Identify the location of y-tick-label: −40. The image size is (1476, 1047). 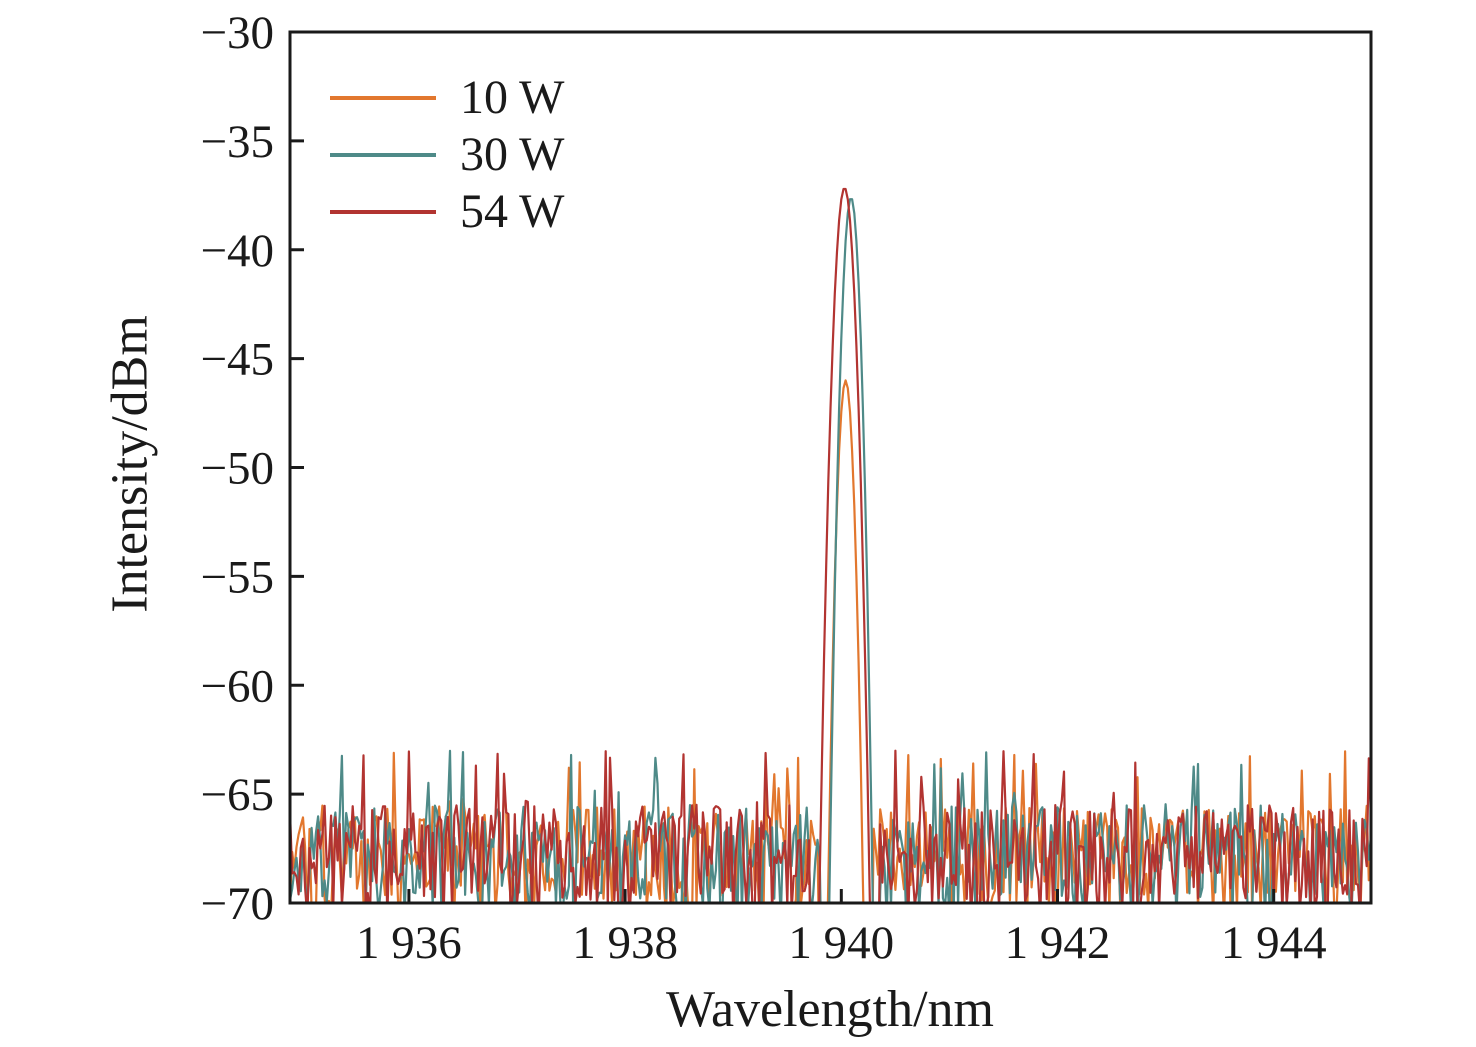
(237, 251).